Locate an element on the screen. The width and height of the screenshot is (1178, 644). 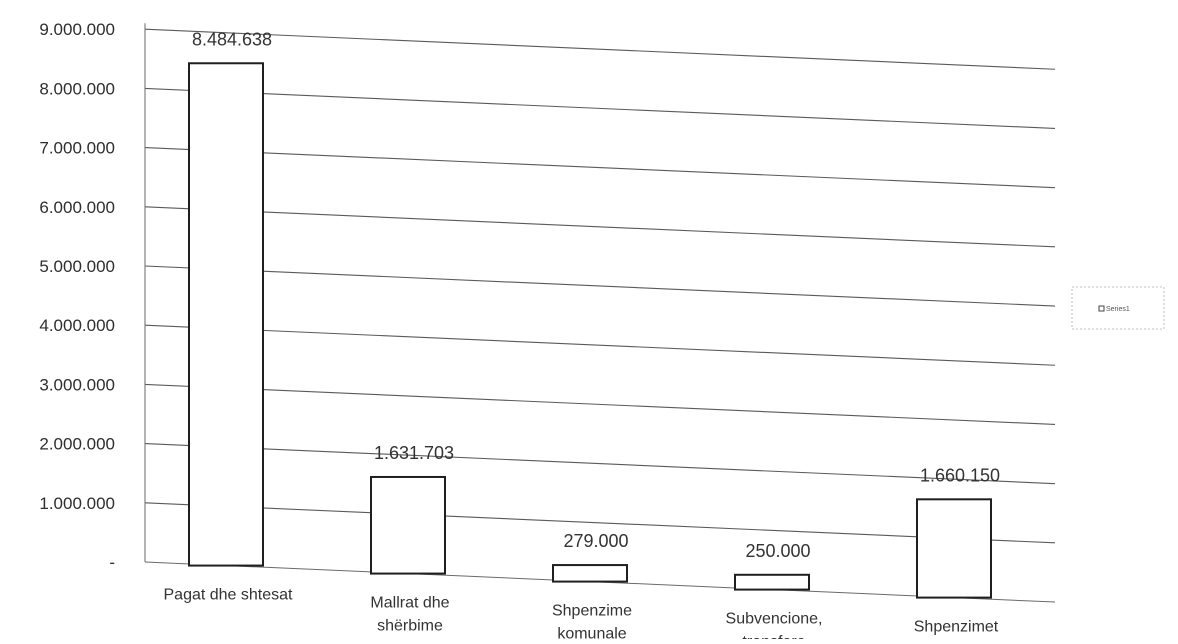
x-category-label: Pagat dhe shtesat is located at coordinates (229, 595).